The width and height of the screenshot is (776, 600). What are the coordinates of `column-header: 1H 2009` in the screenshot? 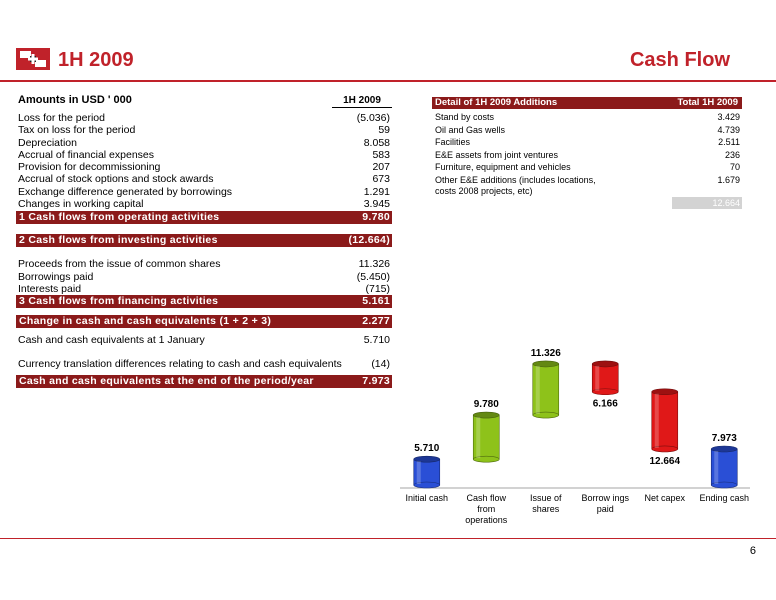 It's located at (362, 101).